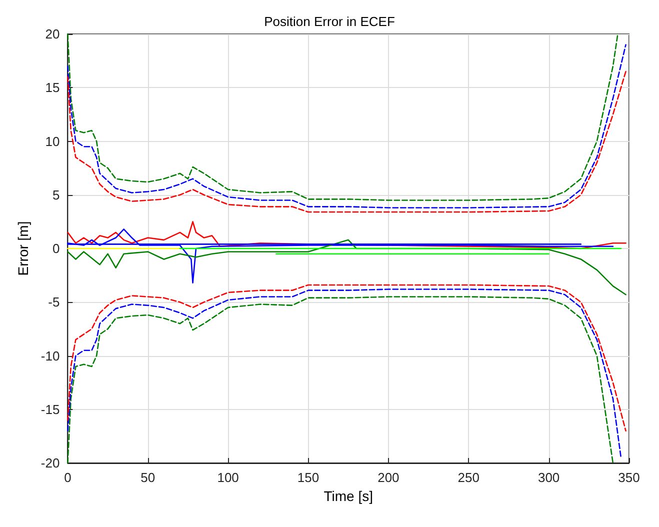 The height and width of the screenshot is (527, 659). What do you see at coordinates (52, 34) in the screenshot?
I see `y-tick-label: 20` at bounding box center [52, 34].